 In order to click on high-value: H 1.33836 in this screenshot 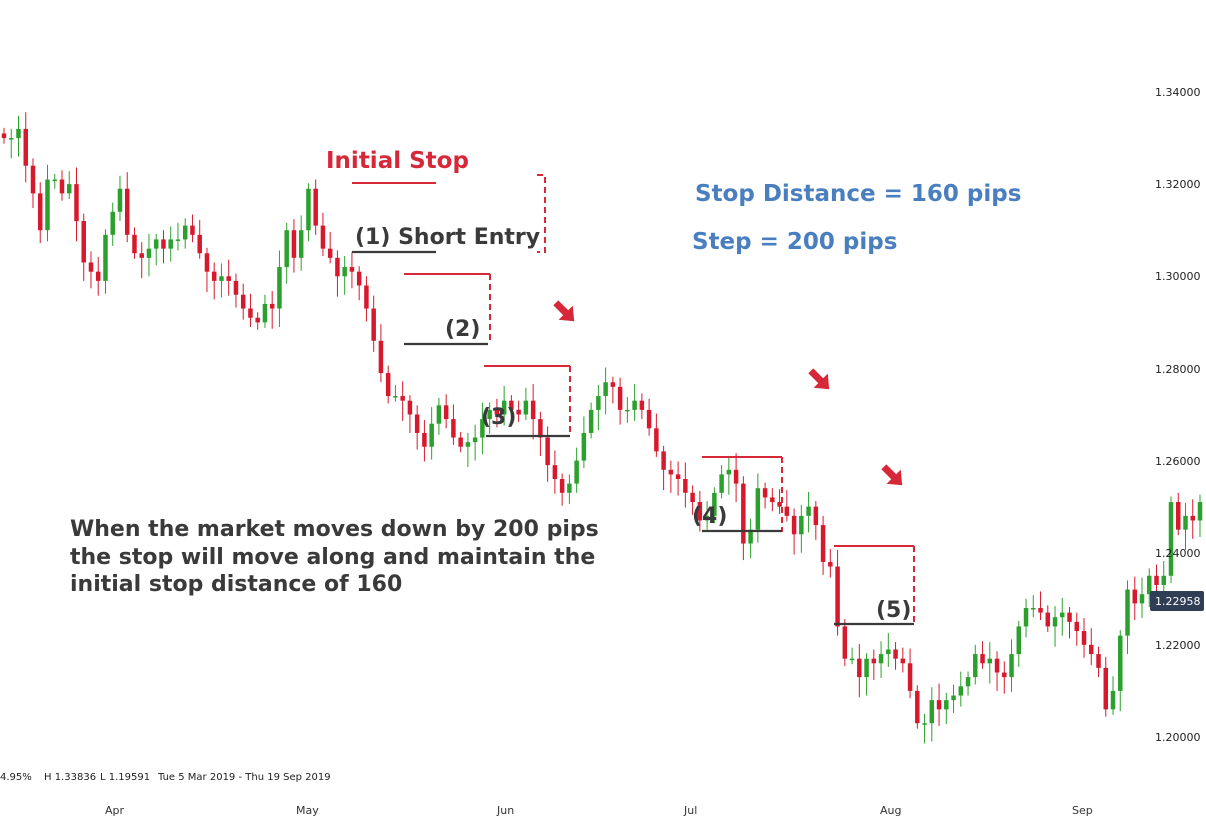, I will do `click(70, 777)`.